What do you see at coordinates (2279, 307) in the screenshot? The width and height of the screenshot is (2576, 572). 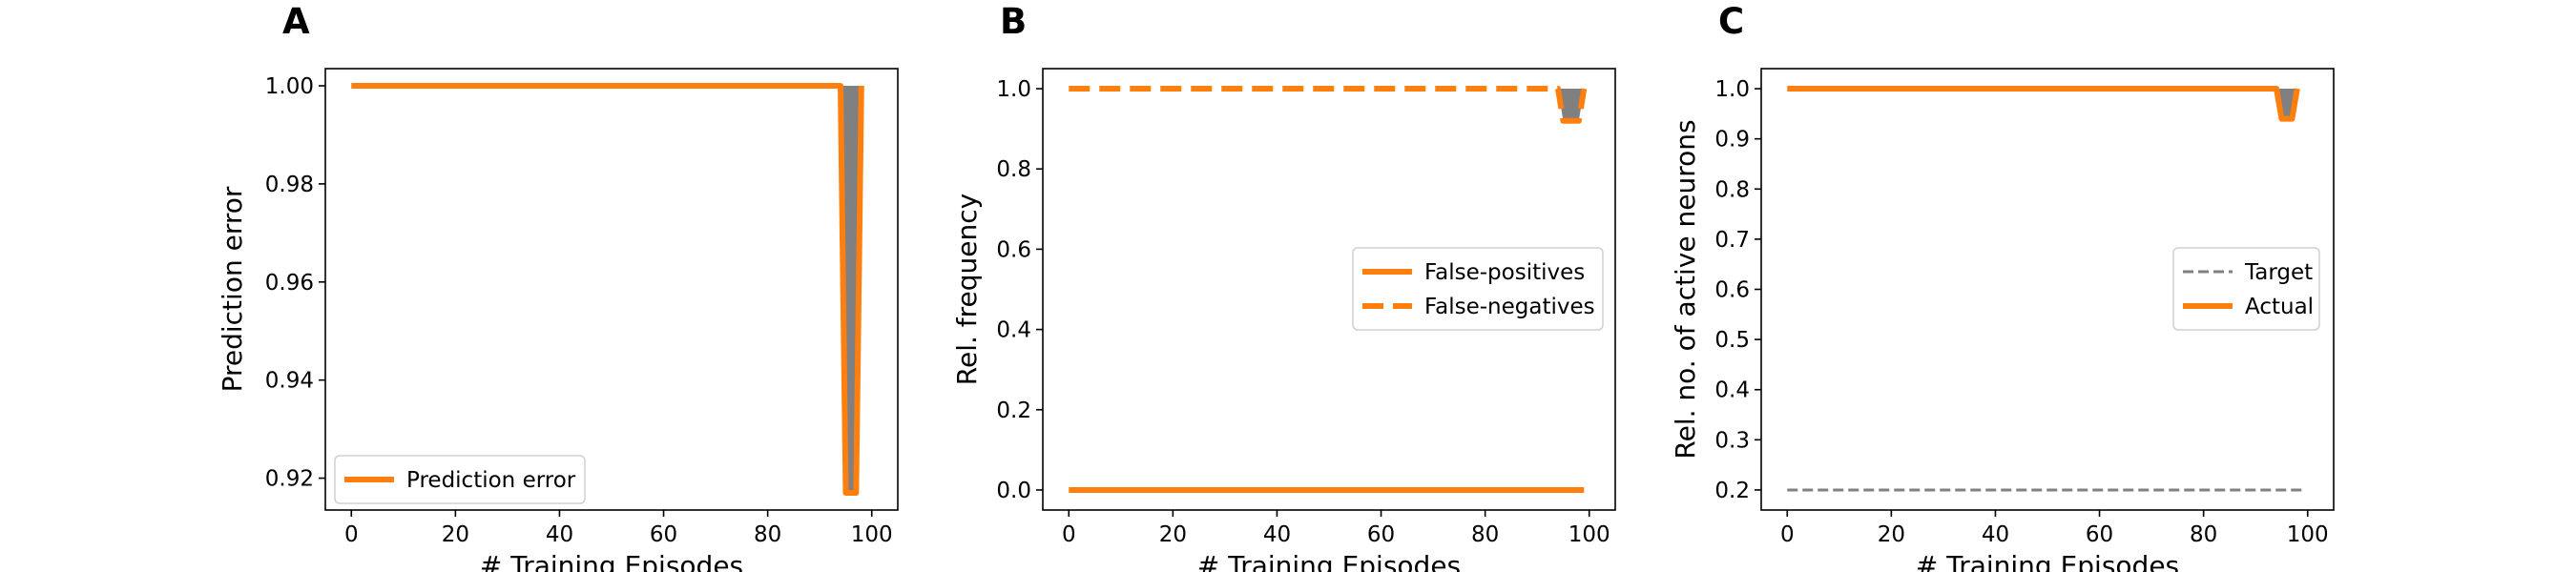 I see `legend-label: Actual` at bounding box center [2279, 307].